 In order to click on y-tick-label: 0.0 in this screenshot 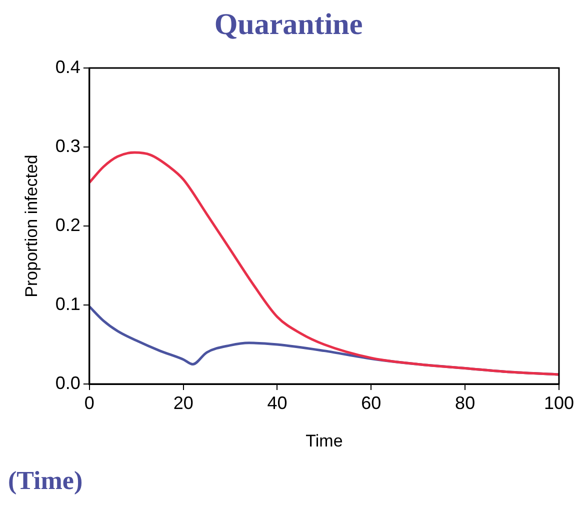, I will do `click(67, 382)`.